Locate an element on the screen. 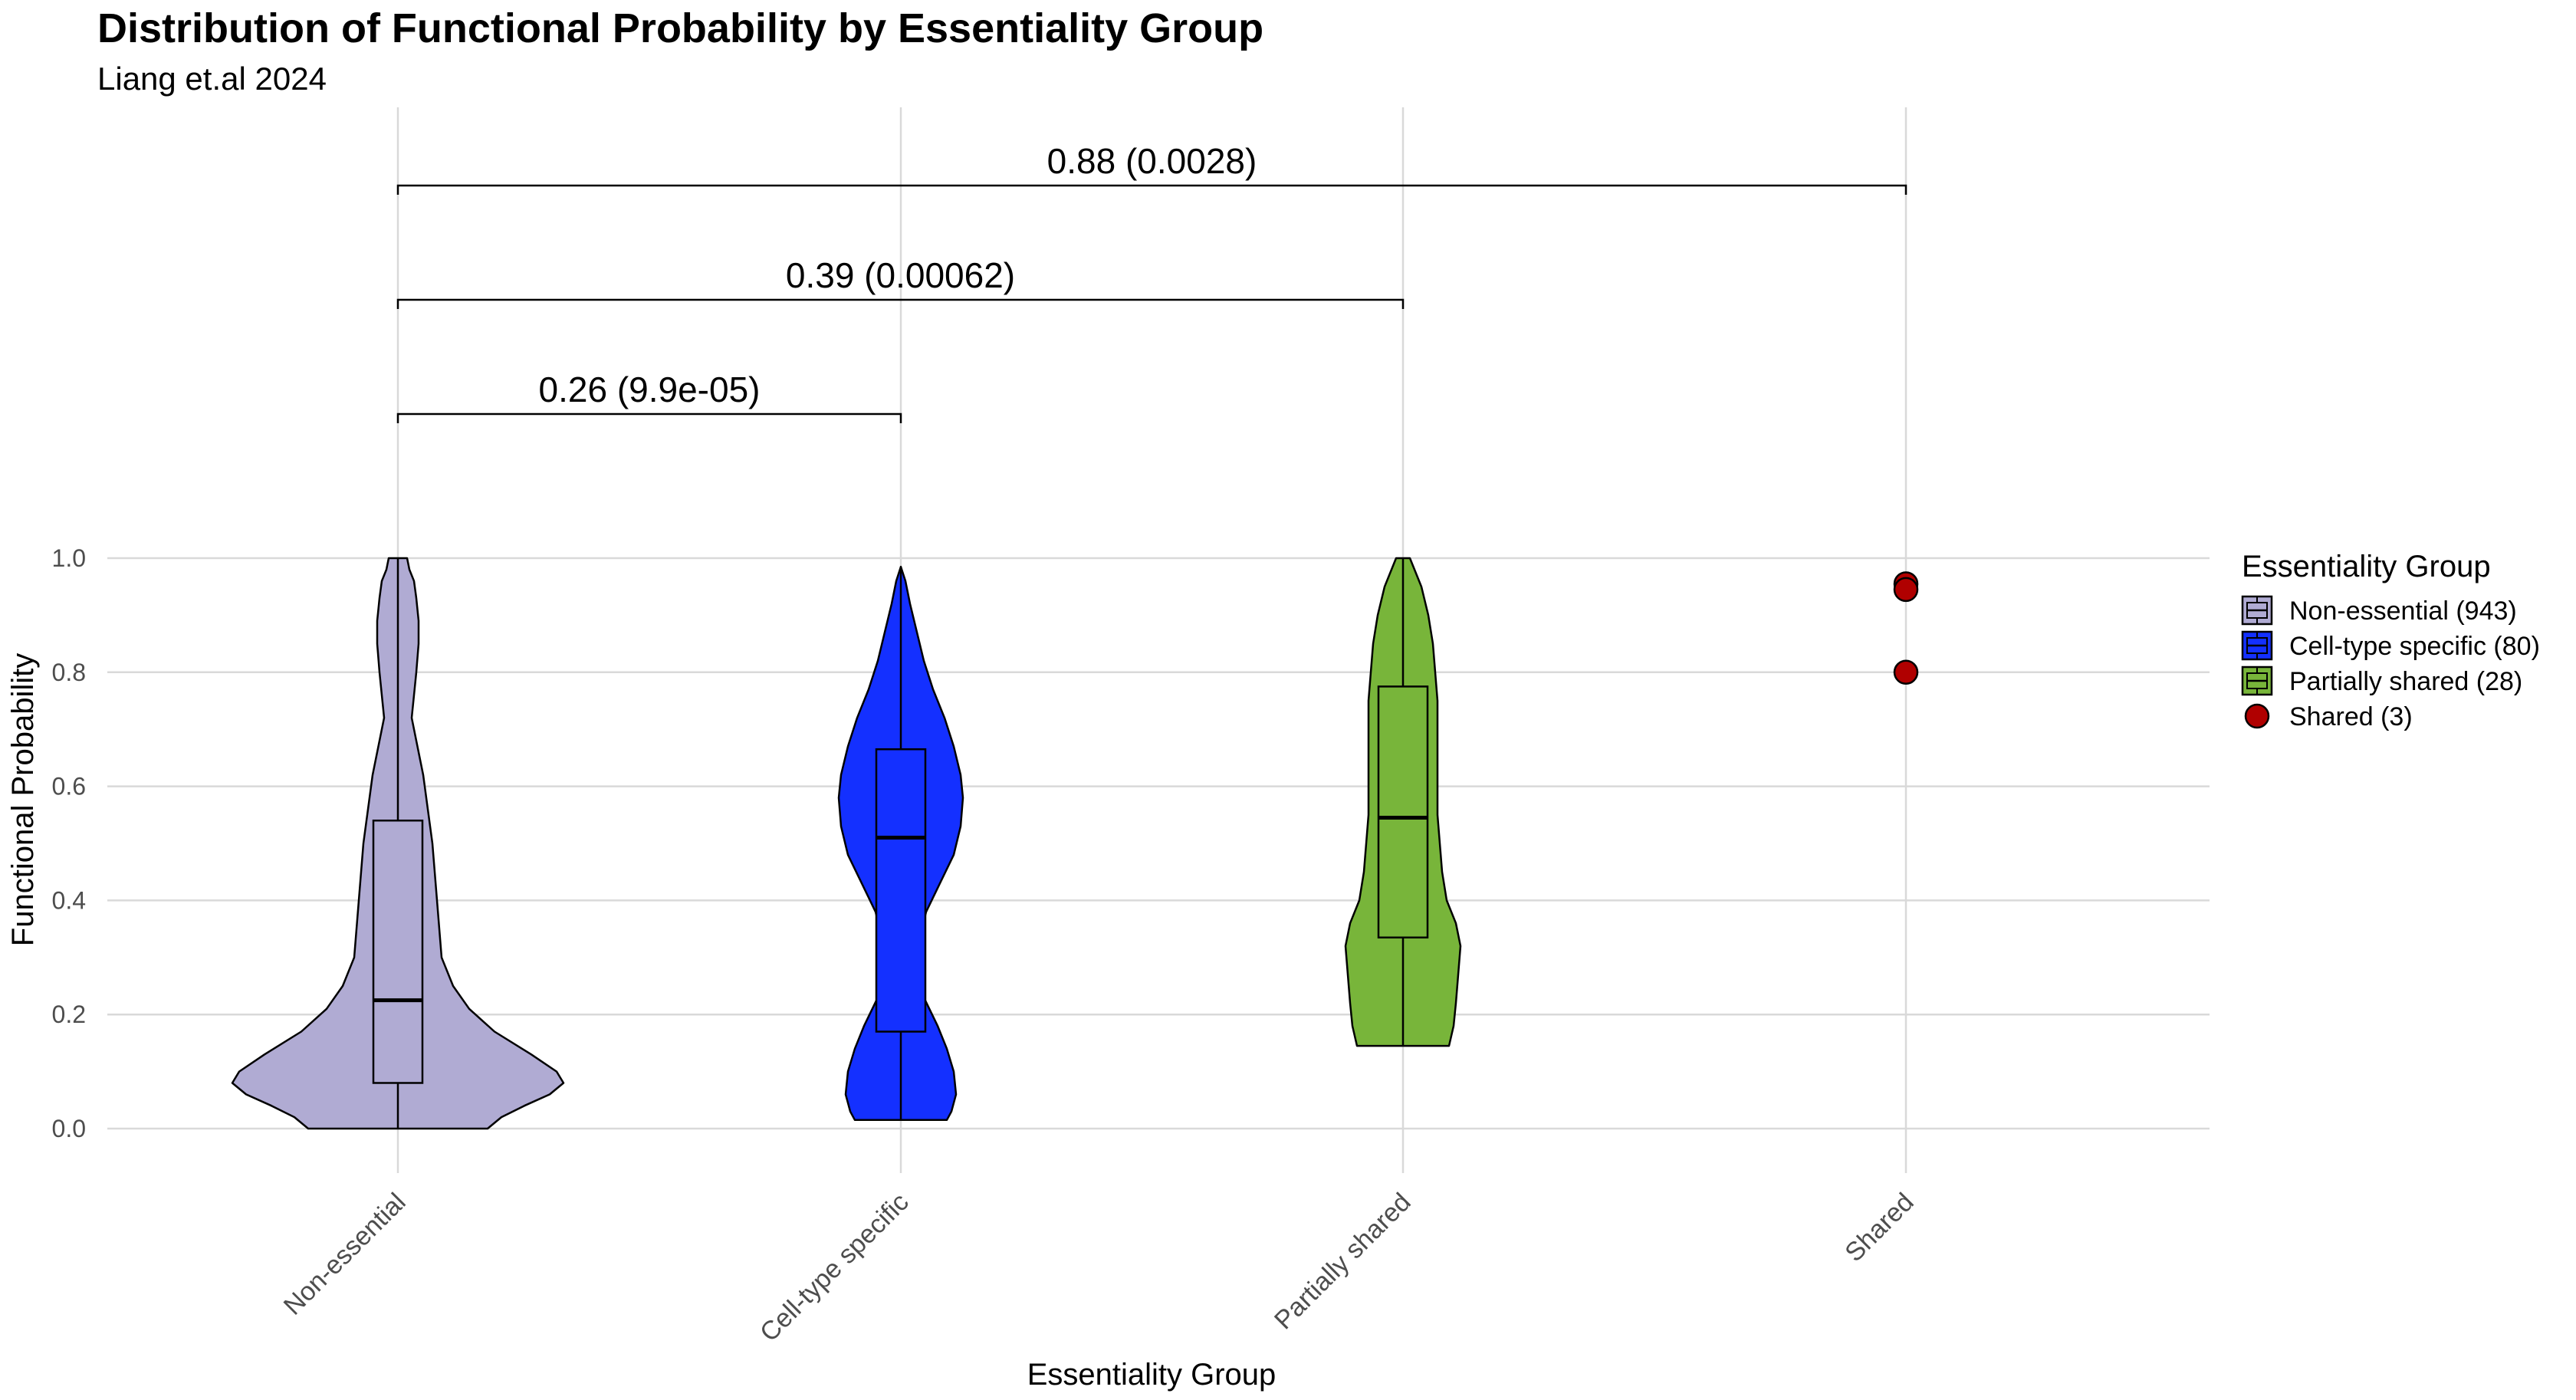 This screenshot has width=2576, height=1400. y-tick-label: 1.0 is located at coordinates (69, 558).